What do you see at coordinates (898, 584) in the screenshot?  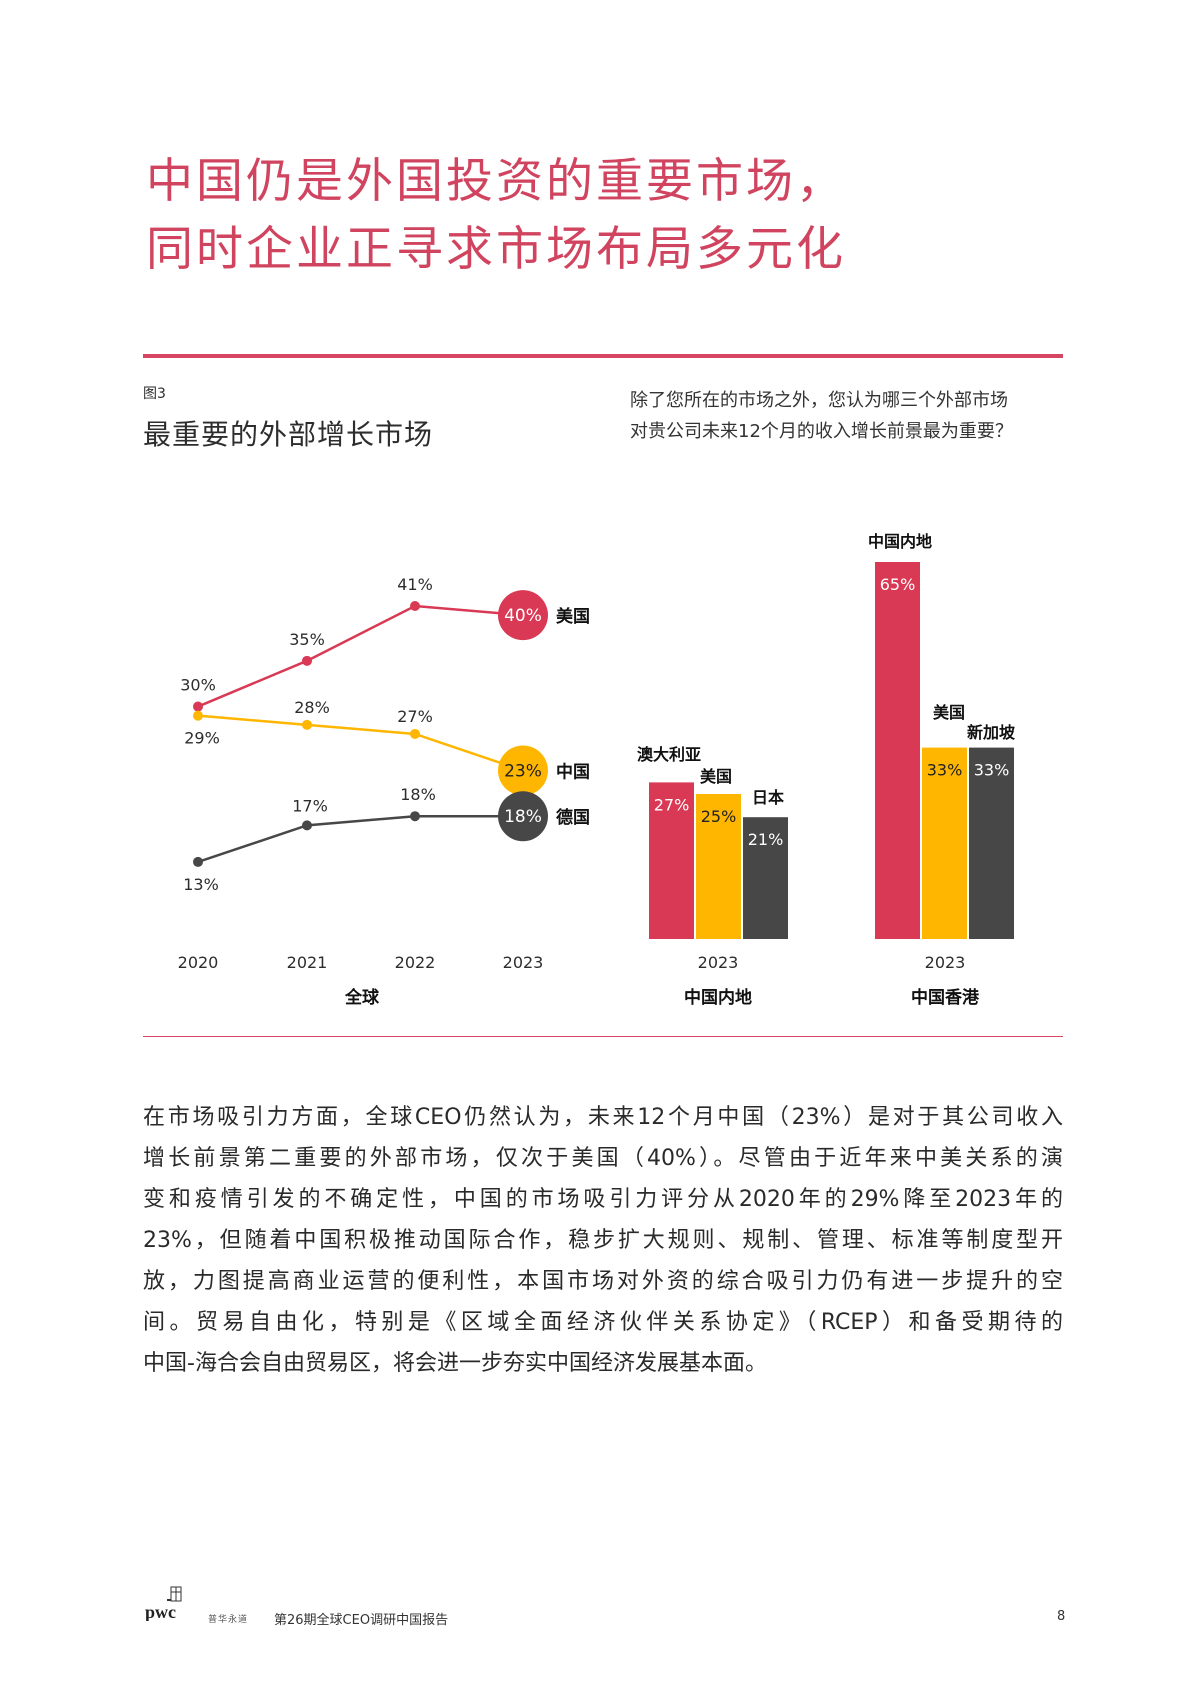 I see `bar-value-label: 65%` at bounding box center [898, 584].